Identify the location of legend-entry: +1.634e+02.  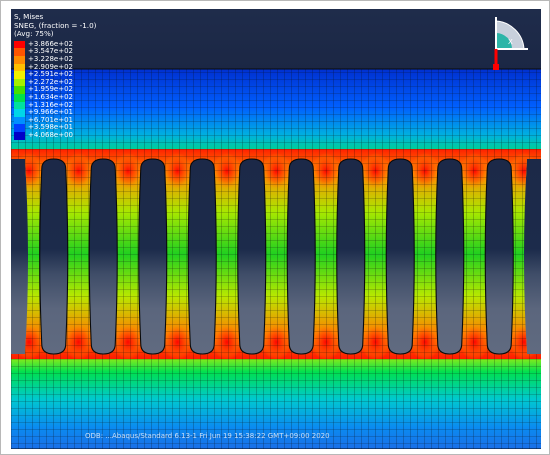
(63, 97).